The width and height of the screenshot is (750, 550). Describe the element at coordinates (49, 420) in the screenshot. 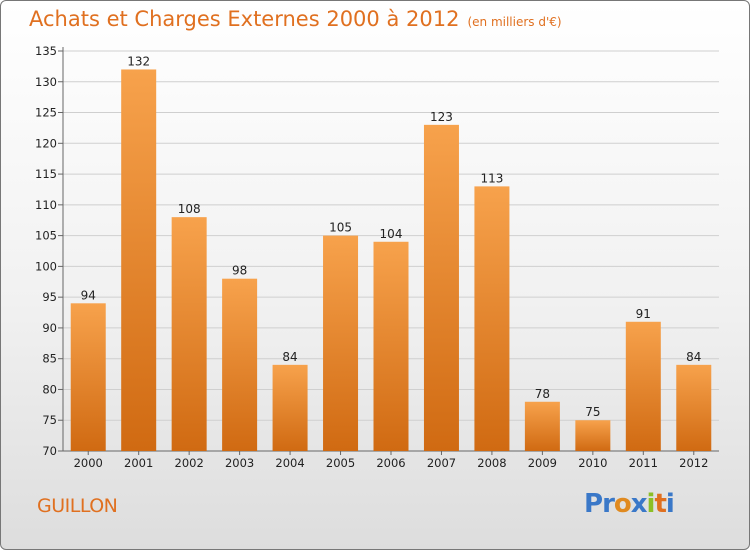

I see `y-tick-label: 75` at that location.